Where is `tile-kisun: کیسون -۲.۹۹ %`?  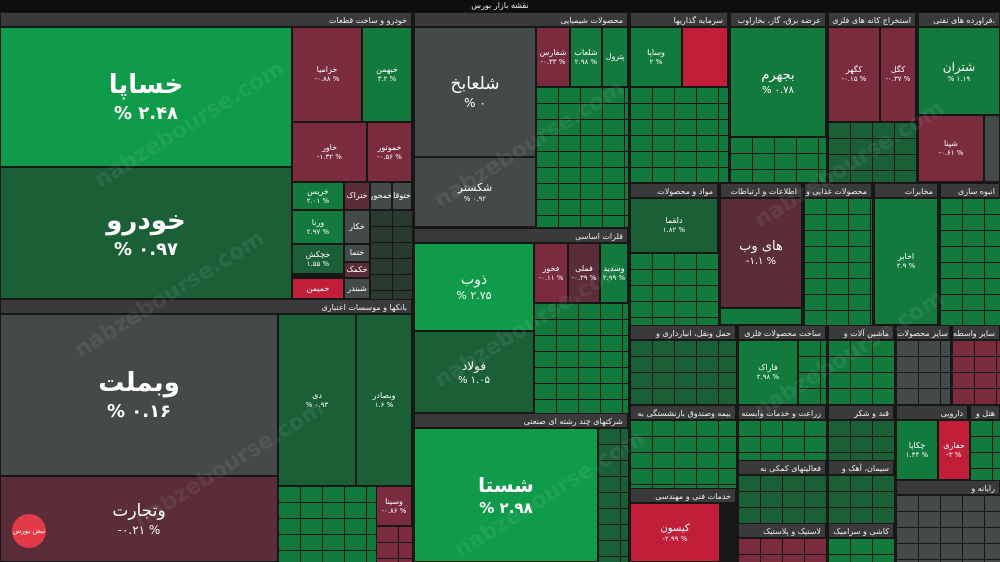
tile-kisun: کیسون -۲.۹۹ % is located at coordinates (675, 532).